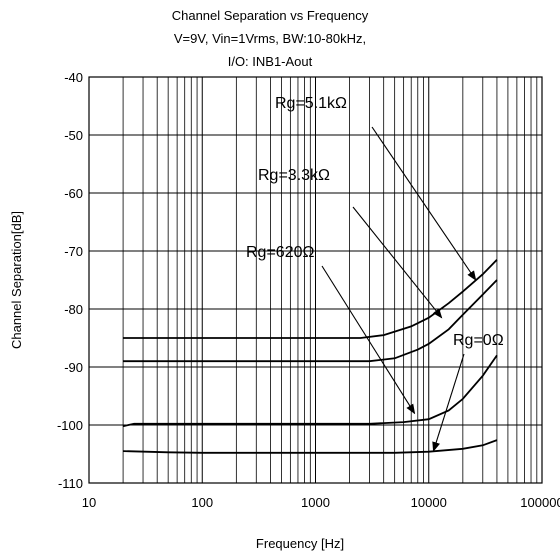  I want to click on annotation-label-4: Rg=0Ω, so click(478, 340).